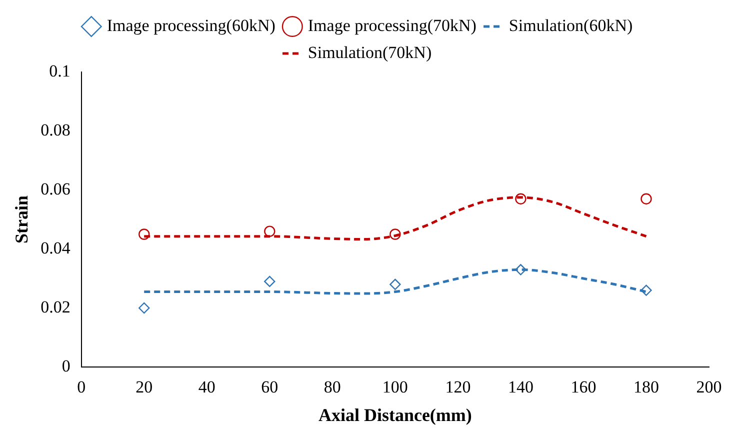  What do you see at coordinates (458, 387) in the screenshot?
I see `x-tick-label: 120` at bounding box center [458, 387].